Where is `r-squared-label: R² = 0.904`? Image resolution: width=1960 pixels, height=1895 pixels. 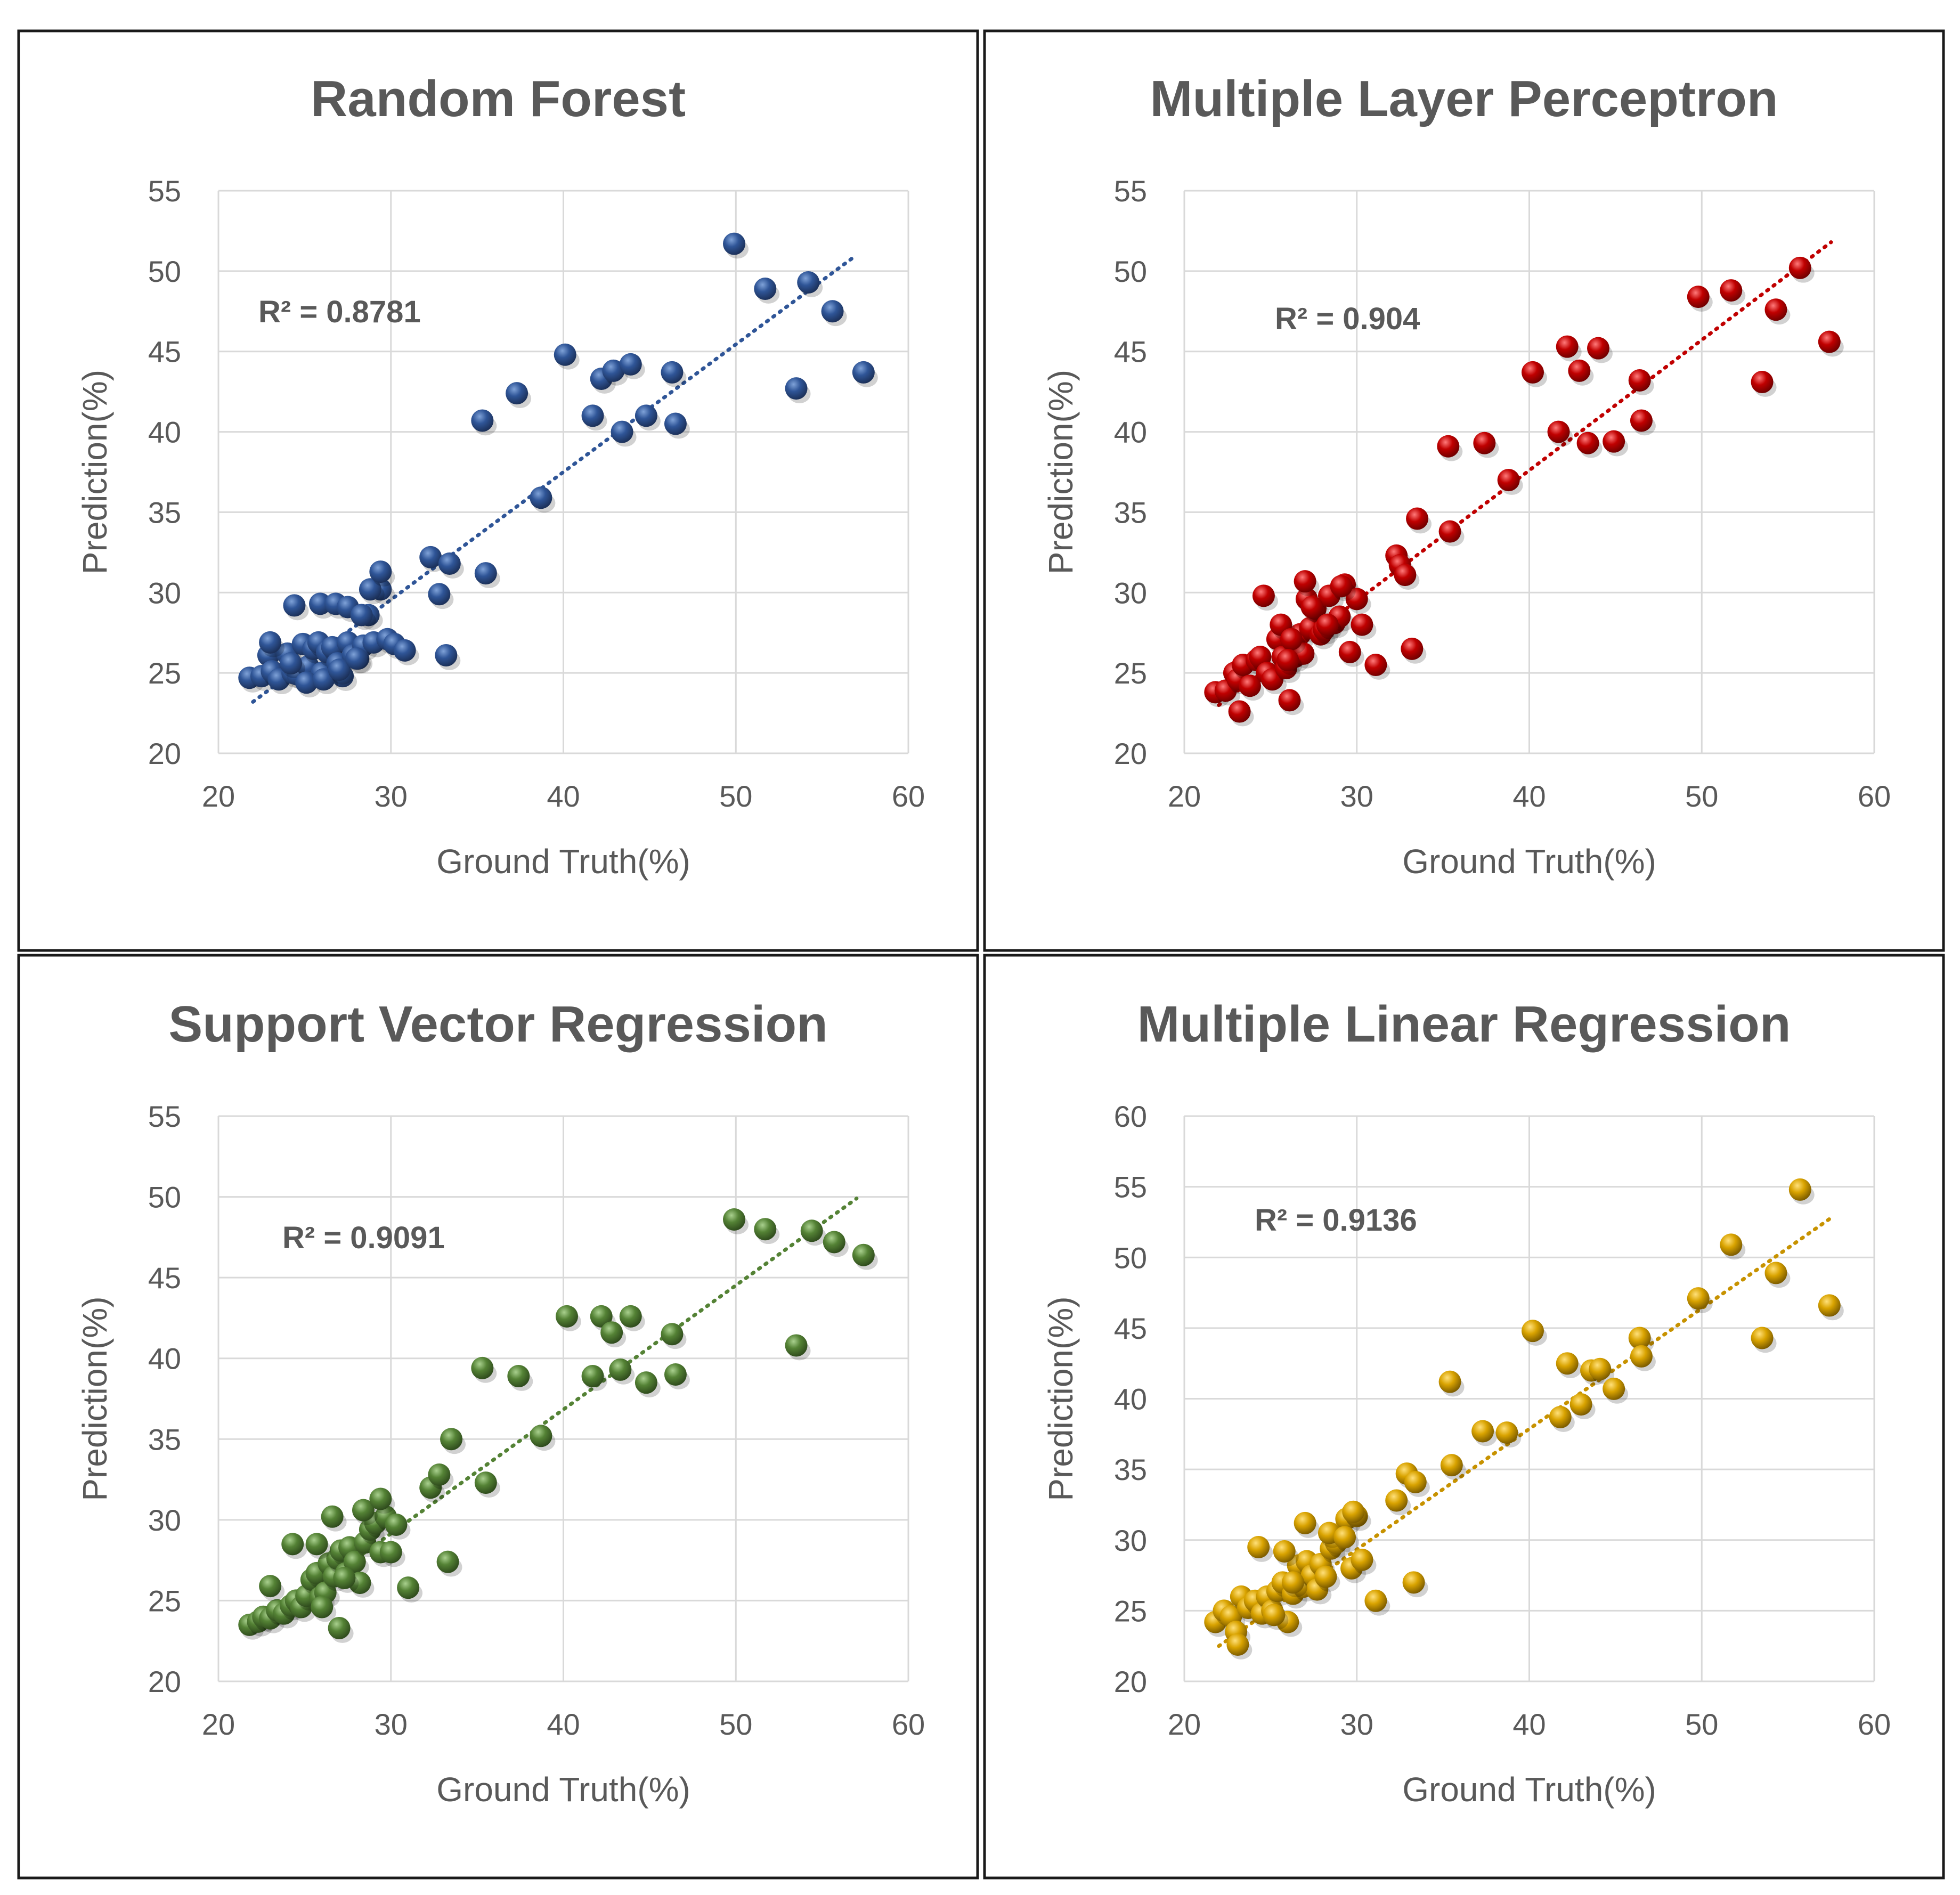
r-squared-label: R² = 0.904 is located at coordinates (1347, 319).